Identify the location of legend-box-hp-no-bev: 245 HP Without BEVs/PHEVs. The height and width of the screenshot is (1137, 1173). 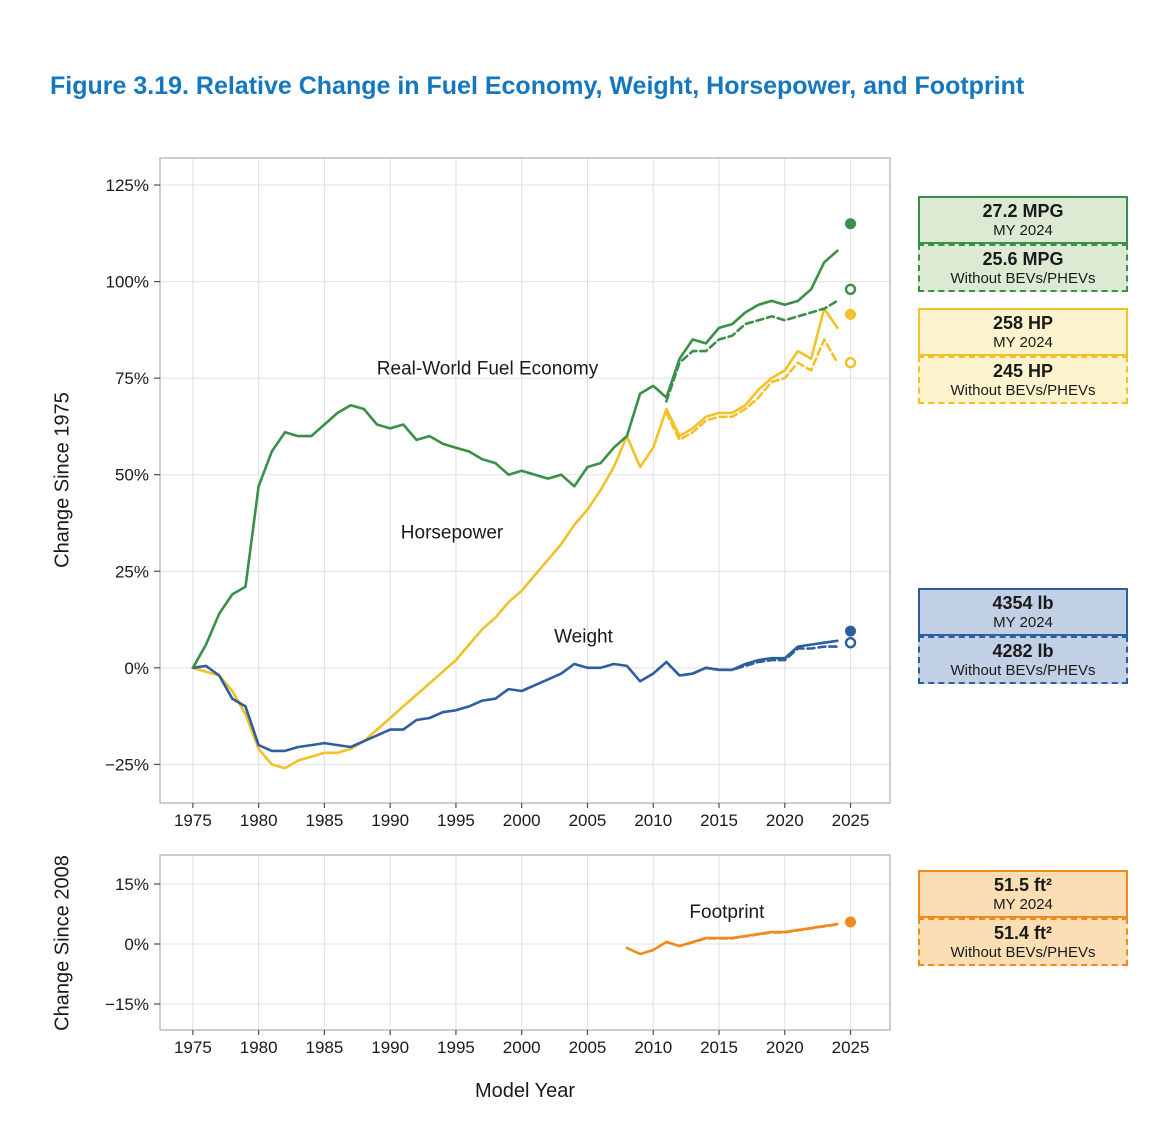
(1023, 380).